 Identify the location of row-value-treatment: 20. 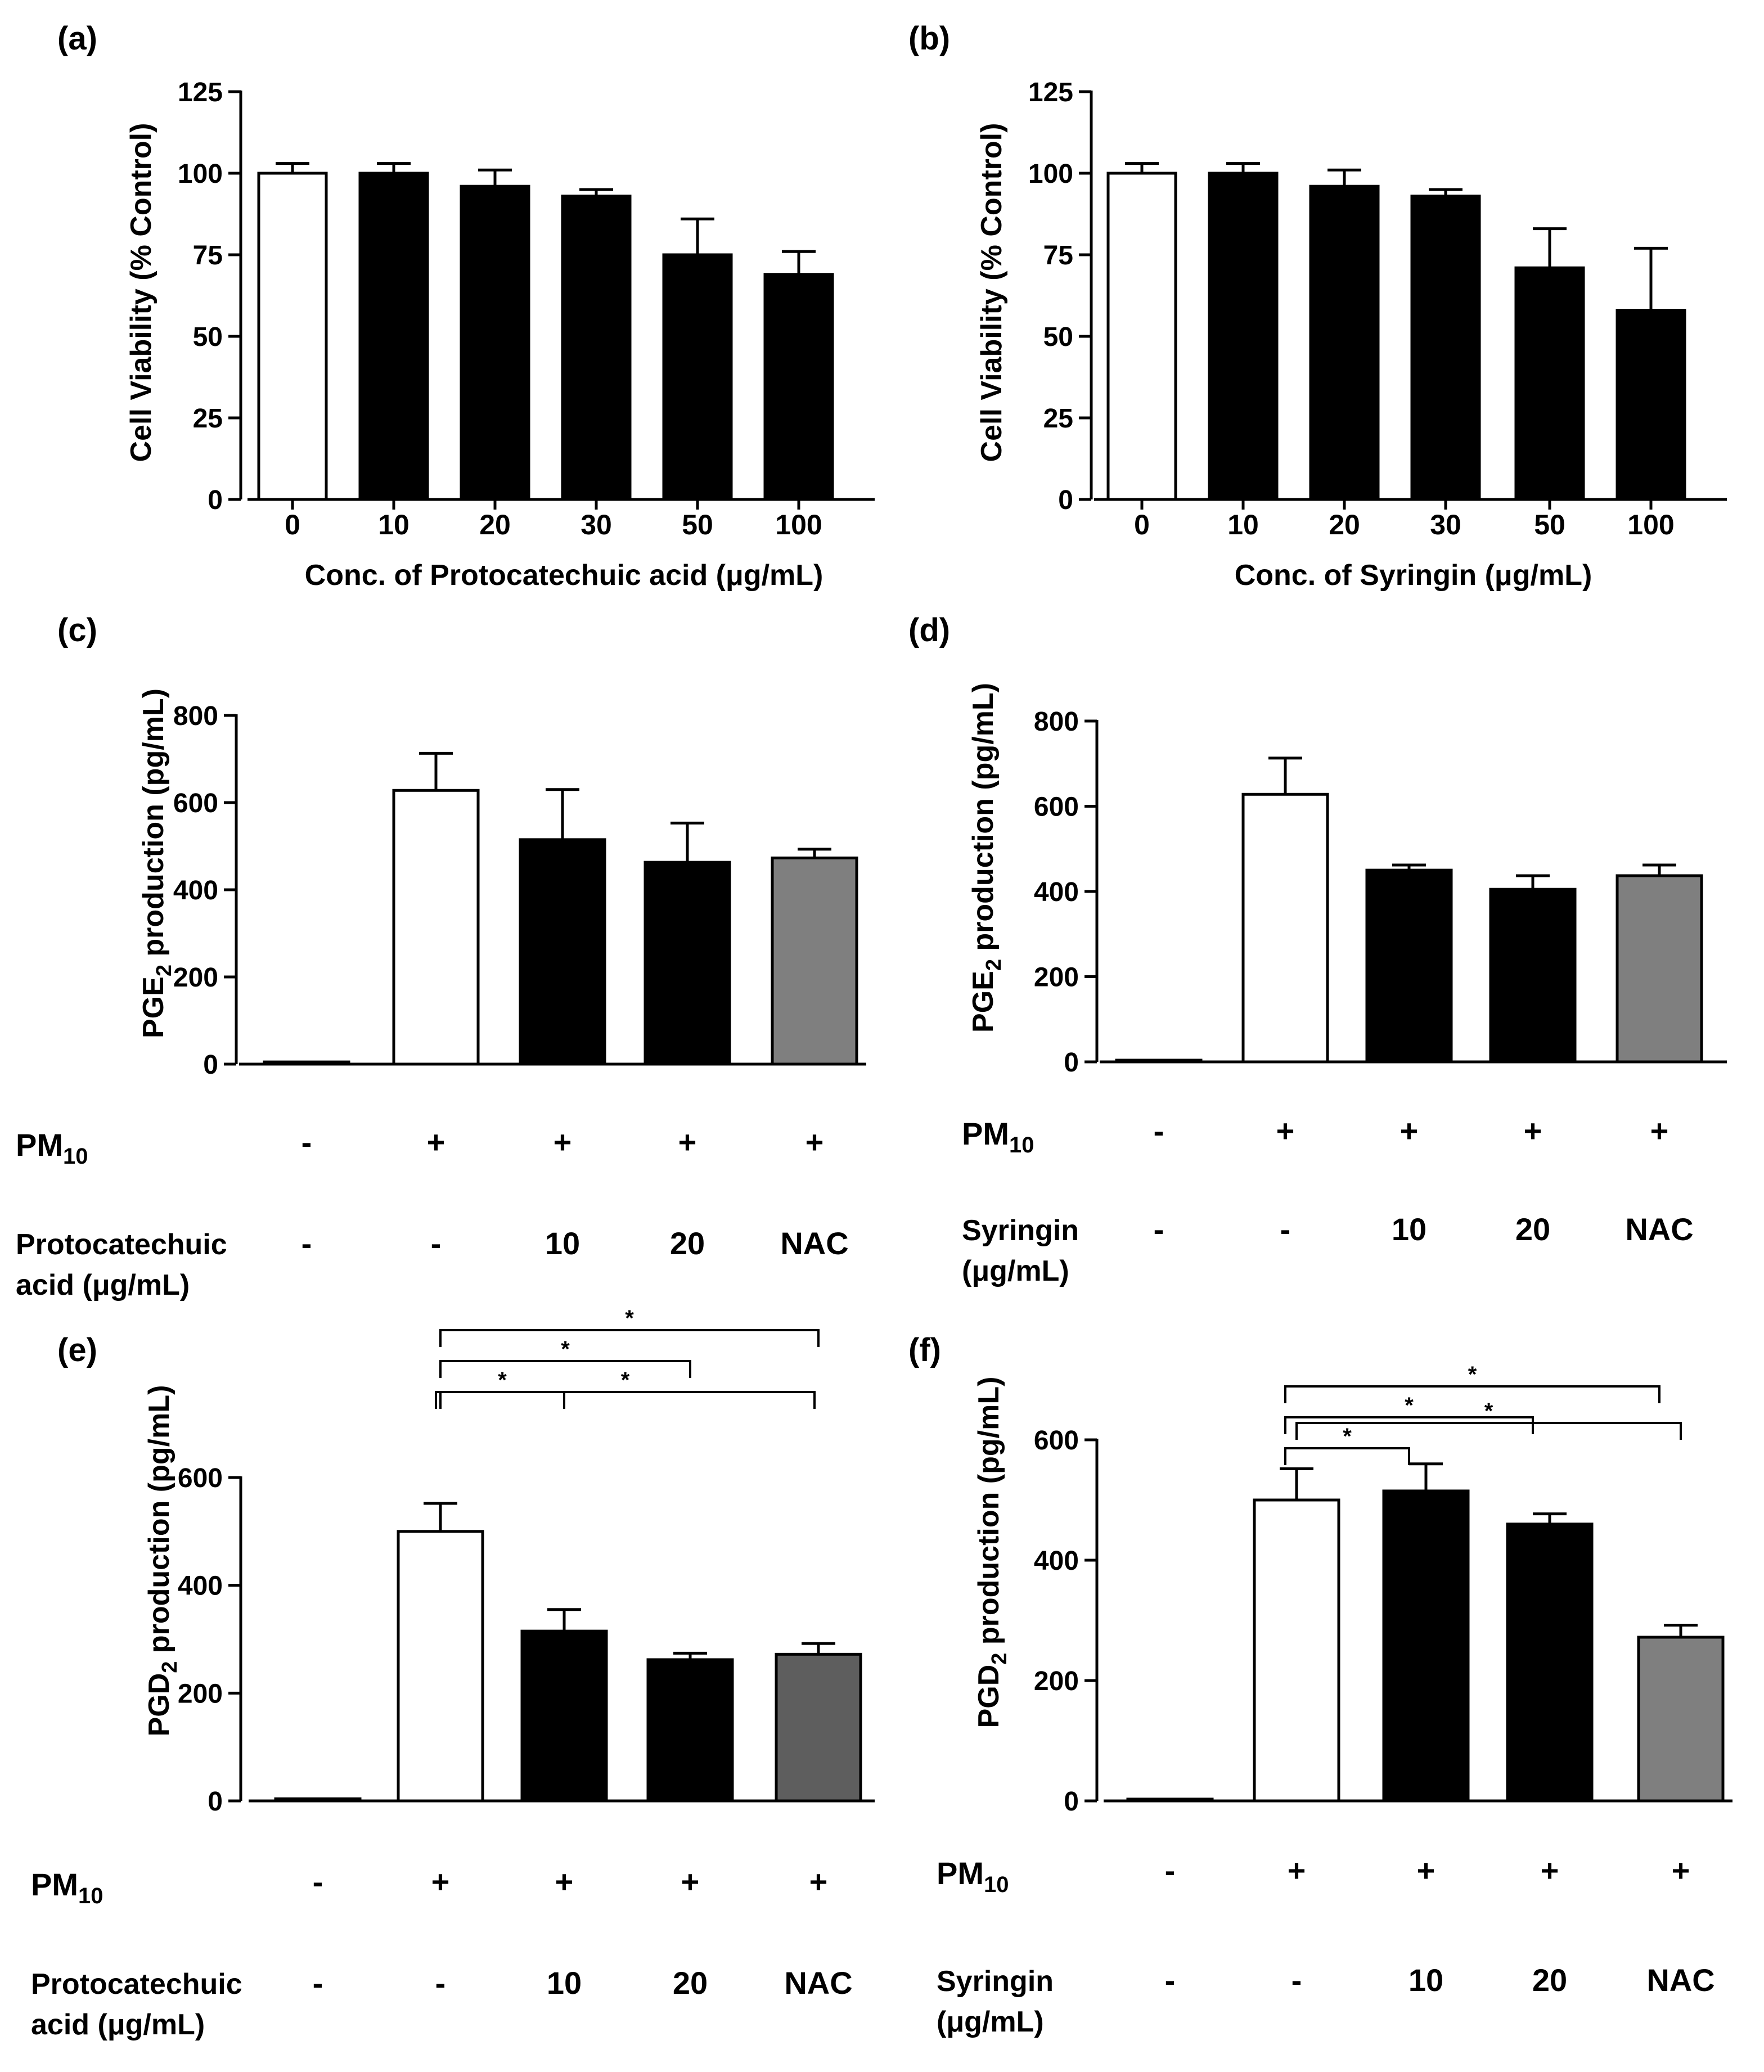
(690, 1983).